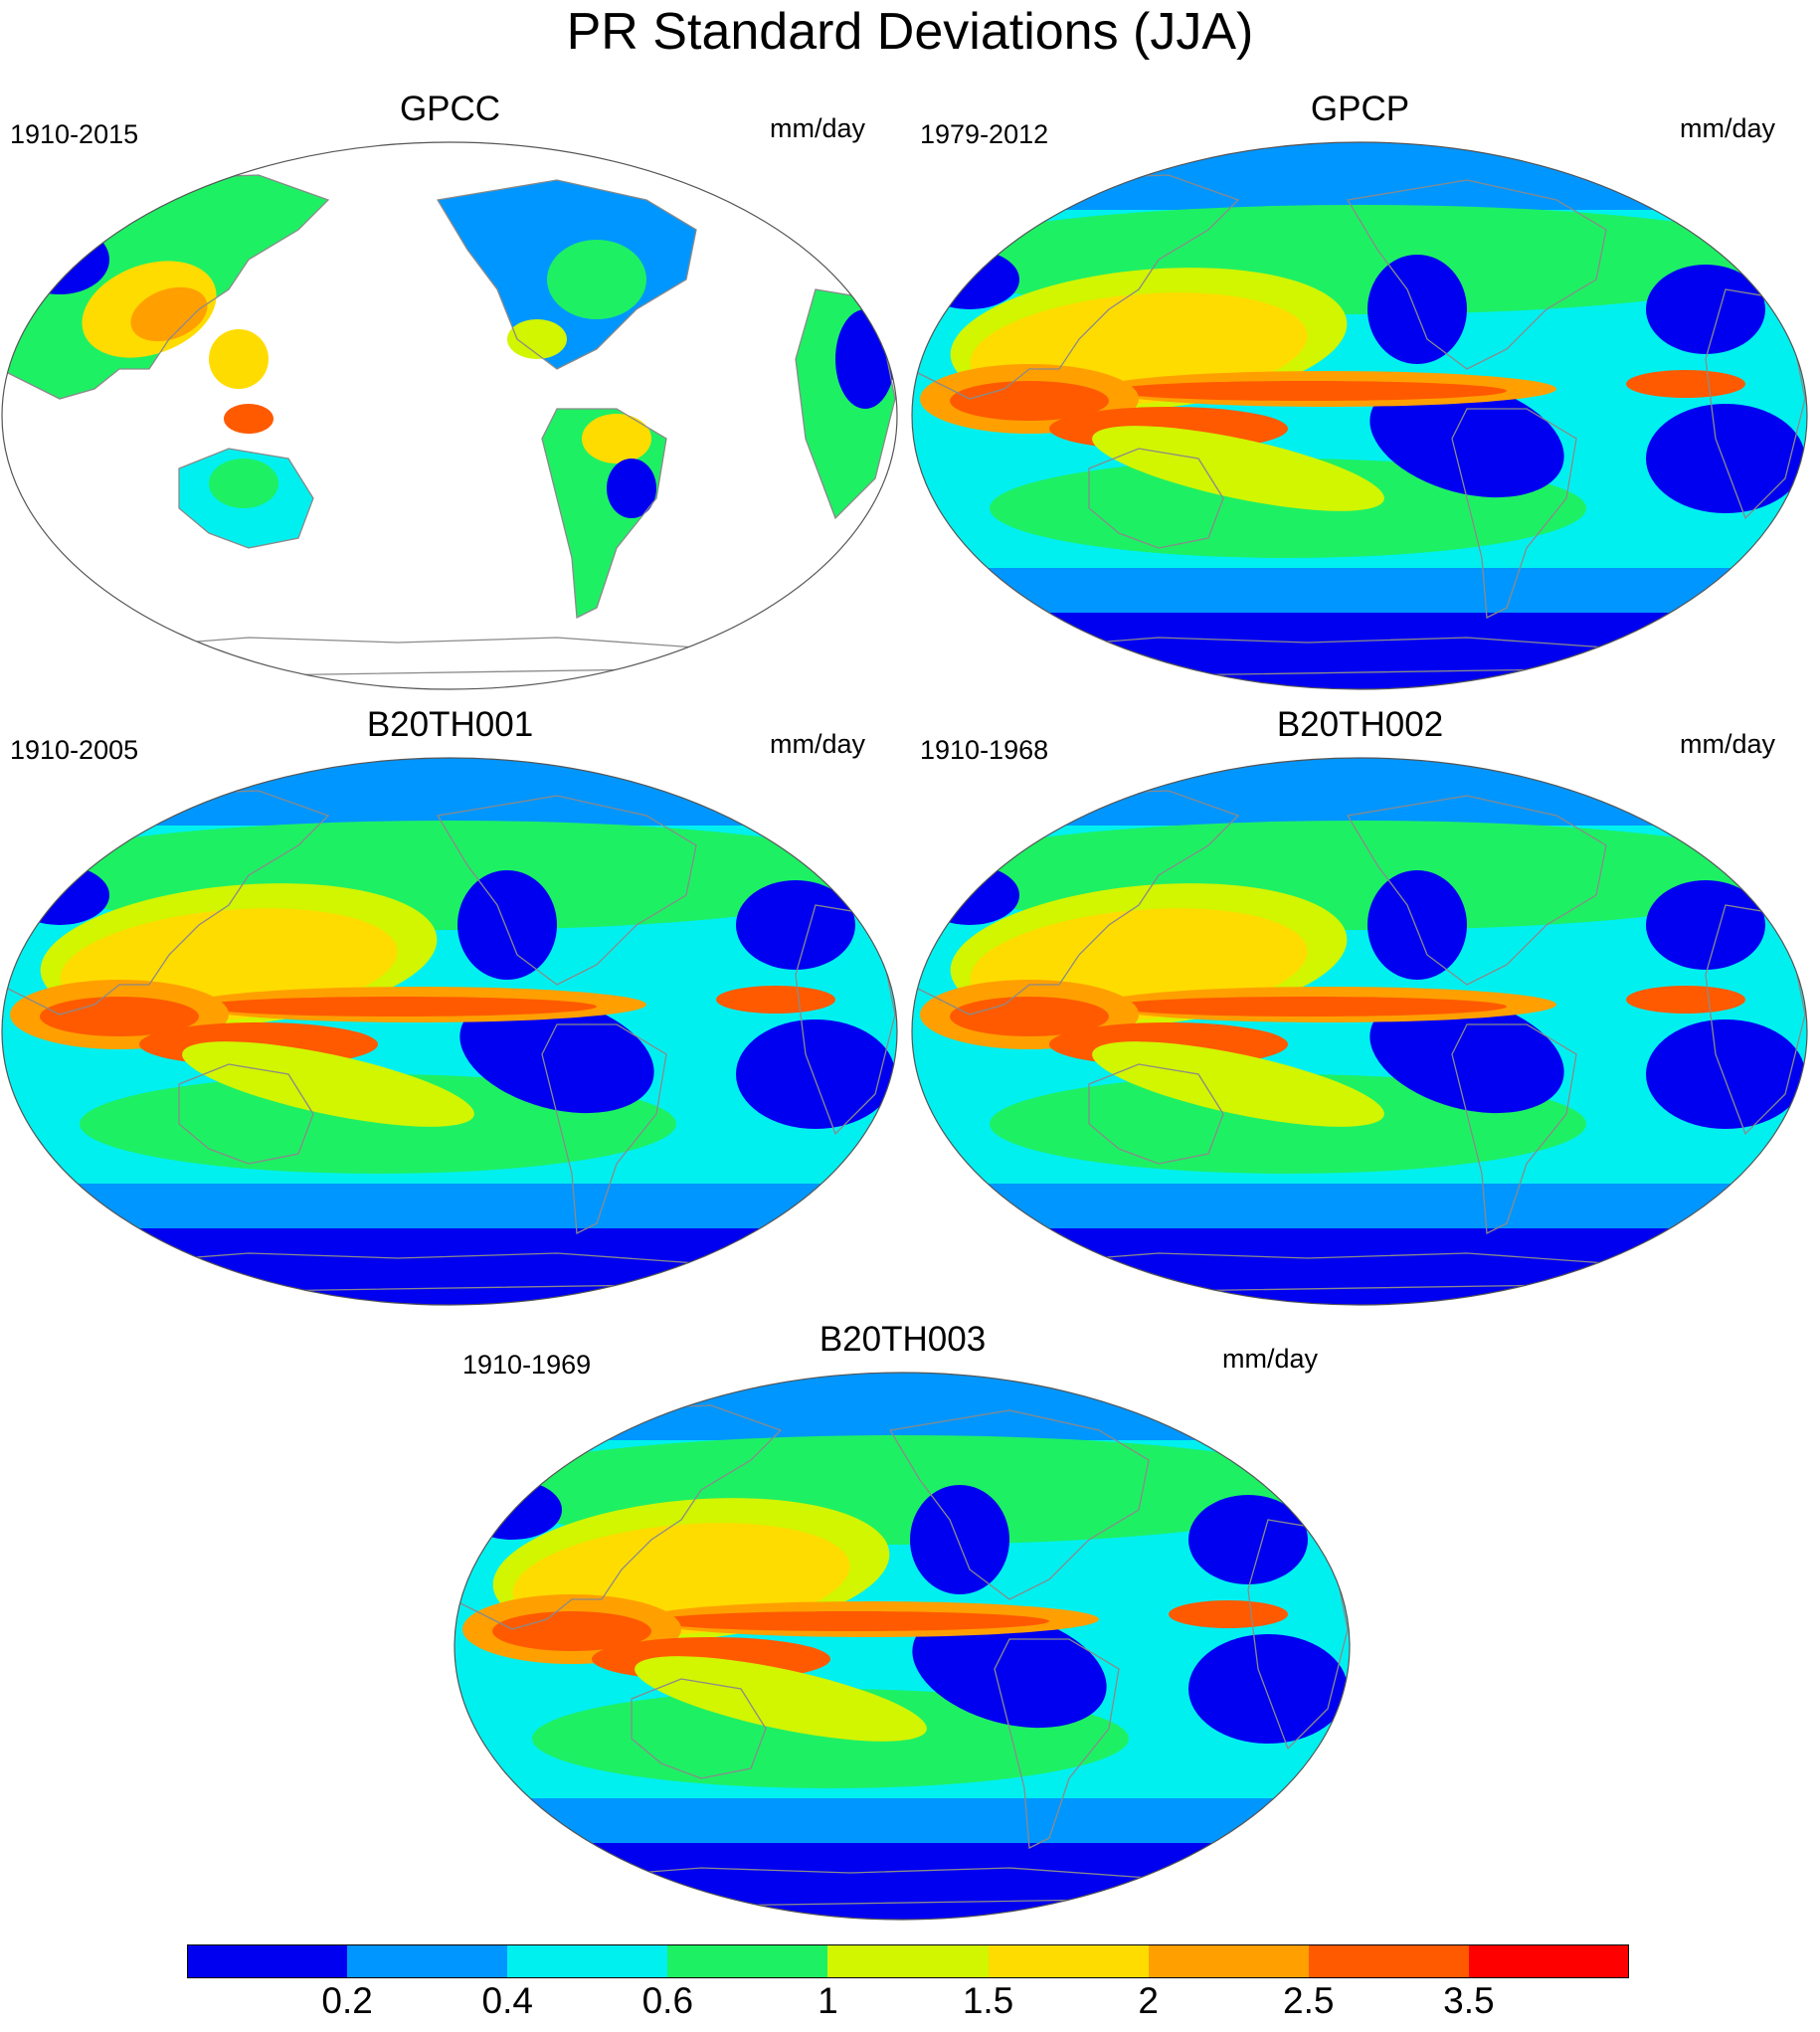 The width and height of the screenshot is (1820, 2032). I want to click on map-gpcp, so click(1359, 415).